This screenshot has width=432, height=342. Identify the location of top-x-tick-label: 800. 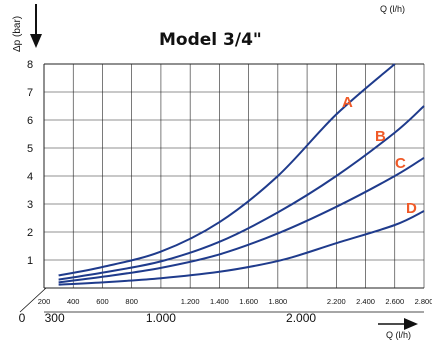
(131, 301).